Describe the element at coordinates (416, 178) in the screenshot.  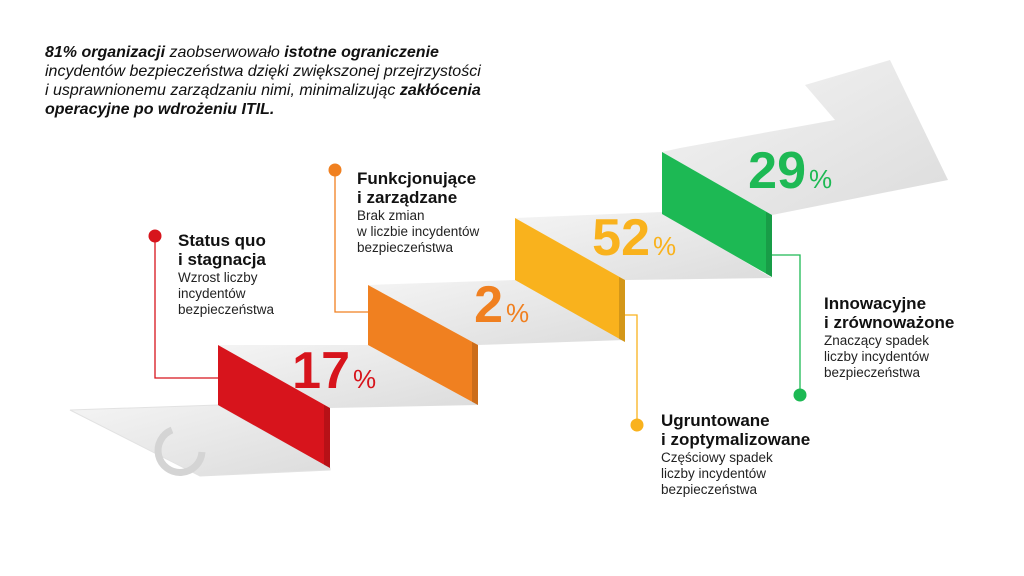
I see `step-title: Funkcjonujące` at that location.